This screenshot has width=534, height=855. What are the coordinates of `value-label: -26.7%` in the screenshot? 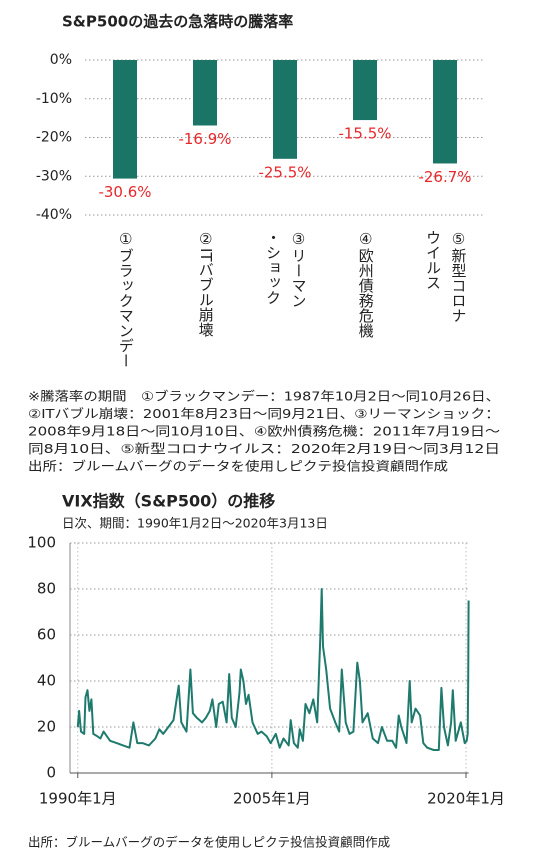 It's located at (444, 177).